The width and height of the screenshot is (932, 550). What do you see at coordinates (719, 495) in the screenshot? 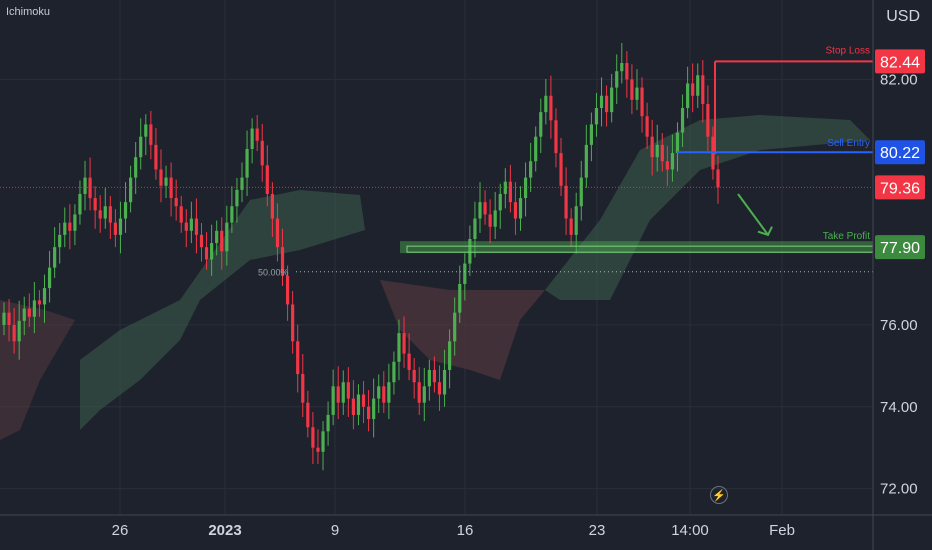
I see `lightning-icon: ⚡` at bounding box center [719, 495].